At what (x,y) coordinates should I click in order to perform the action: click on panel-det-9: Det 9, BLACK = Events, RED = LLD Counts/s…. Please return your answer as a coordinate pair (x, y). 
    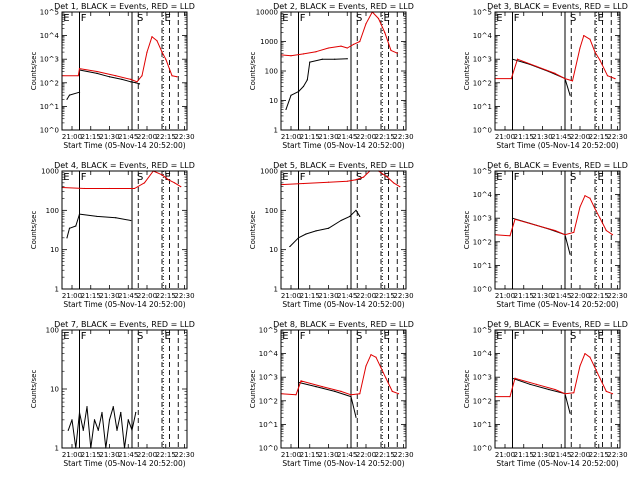
    Looking at the image, I should click on (545, 394).